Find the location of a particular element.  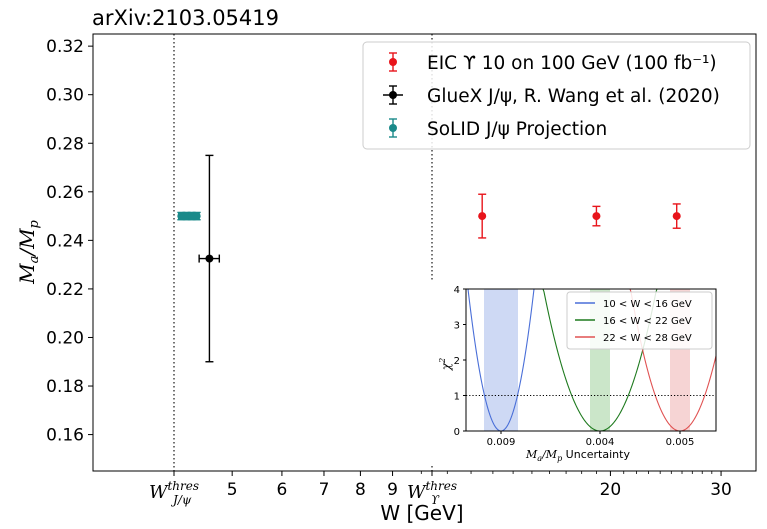

inset-legend-box is located at coordinates (639, 320).